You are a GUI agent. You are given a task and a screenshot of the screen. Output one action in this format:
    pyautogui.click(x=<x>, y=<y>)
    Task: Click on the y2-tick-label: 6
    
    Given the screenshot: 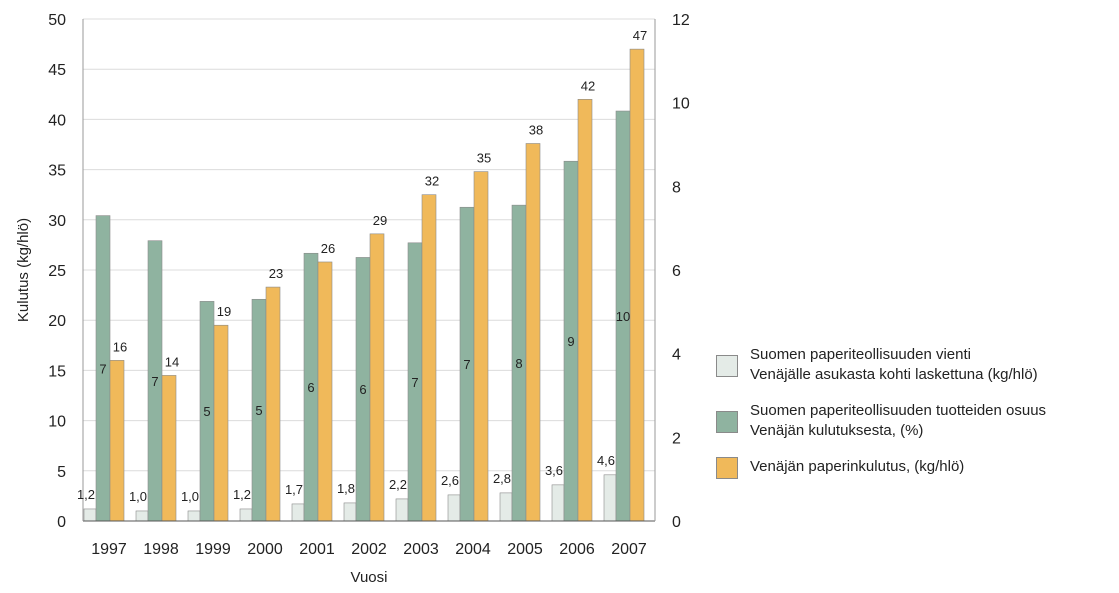 What is the action you would take?
    pyautogui.click(x=676, y=271)
    